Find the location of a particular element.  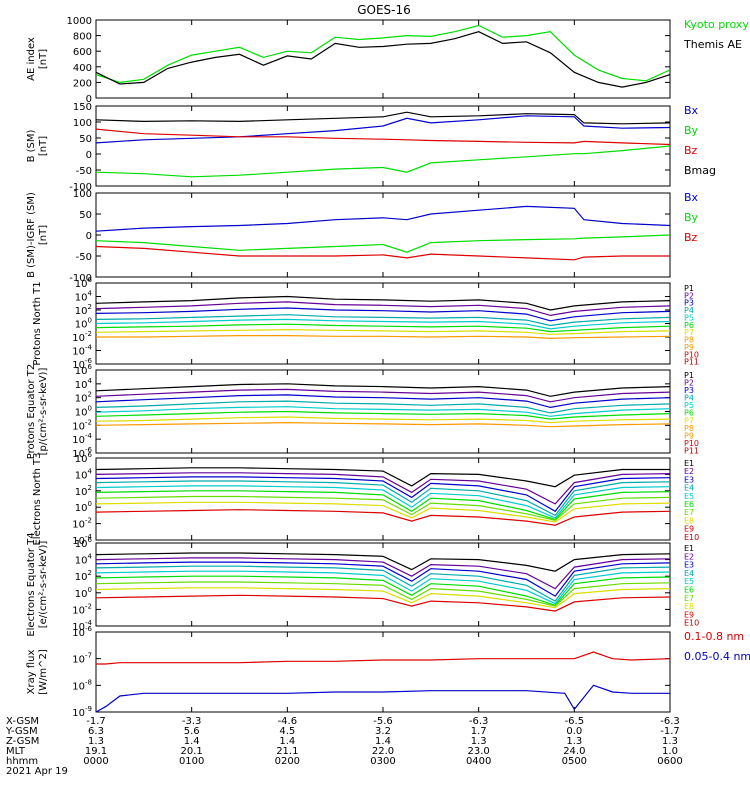

y-tick-exponent: 2 is located at coordinates (90, 395).